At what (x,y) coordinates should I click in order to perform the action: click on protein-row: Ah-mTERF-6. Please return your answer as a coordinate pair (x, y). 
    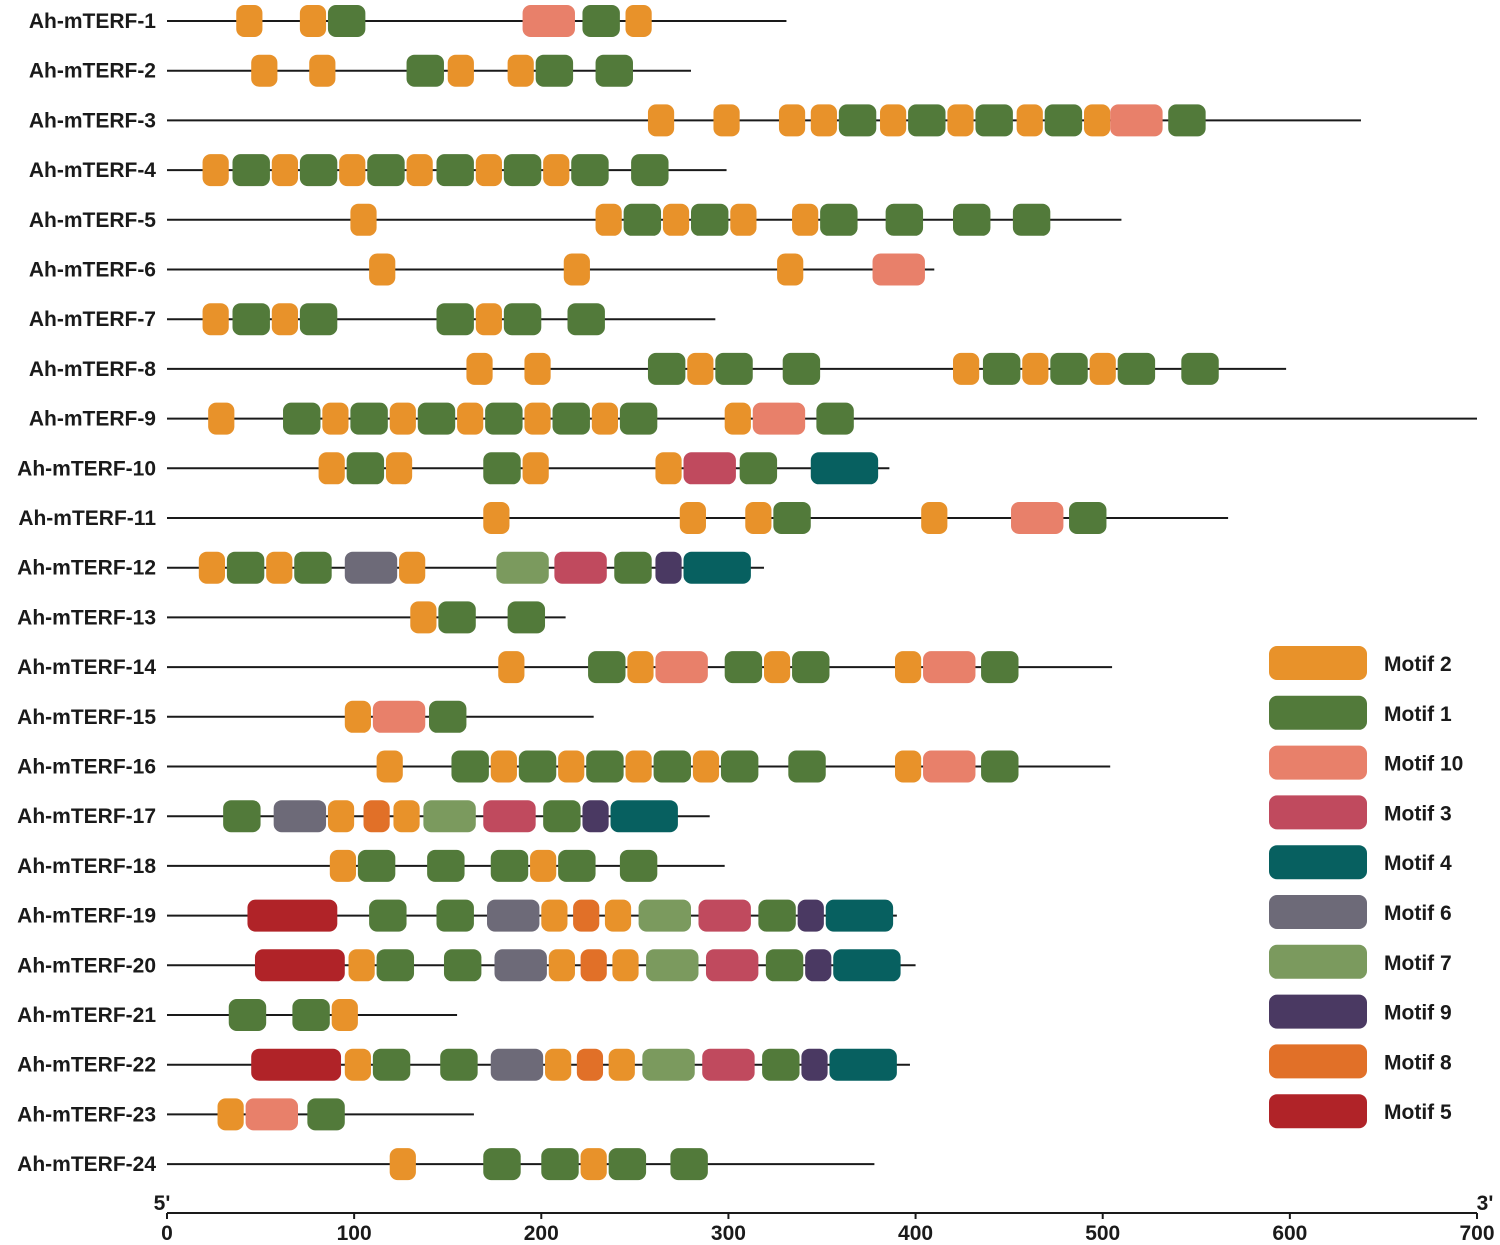
    Looking at the image, I should click on (482, 269).